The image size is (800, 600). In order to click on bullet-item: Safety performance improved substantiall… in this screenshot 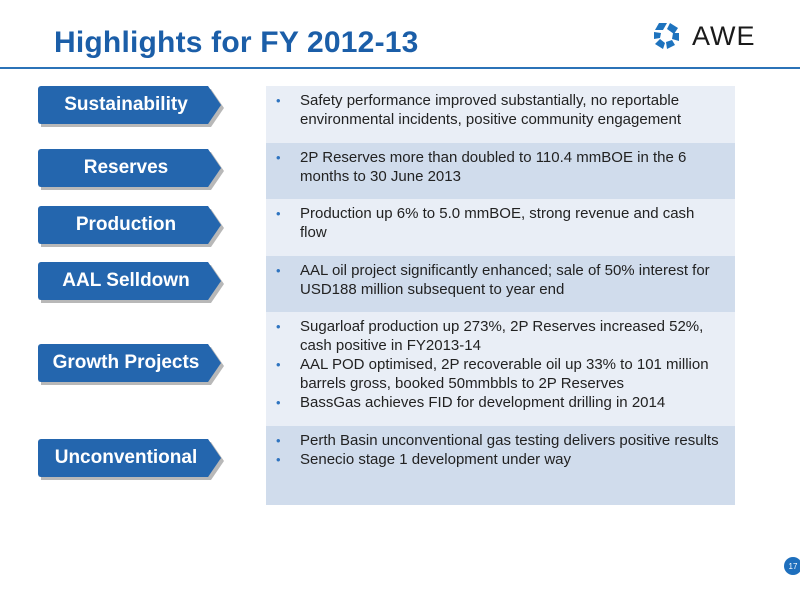, I will do `click(500, 110)`.